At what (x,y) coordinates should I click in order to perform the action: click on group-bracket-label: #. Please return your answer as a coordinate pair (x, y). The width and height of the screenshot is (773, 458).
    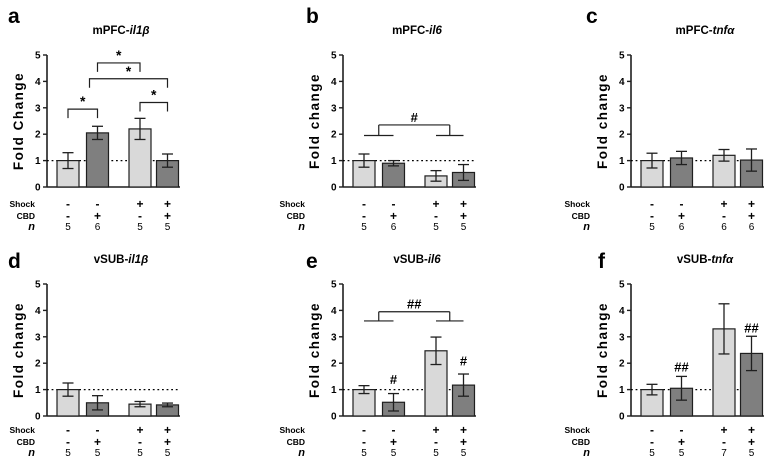
    Looking at the image, I should click on (415, 117).